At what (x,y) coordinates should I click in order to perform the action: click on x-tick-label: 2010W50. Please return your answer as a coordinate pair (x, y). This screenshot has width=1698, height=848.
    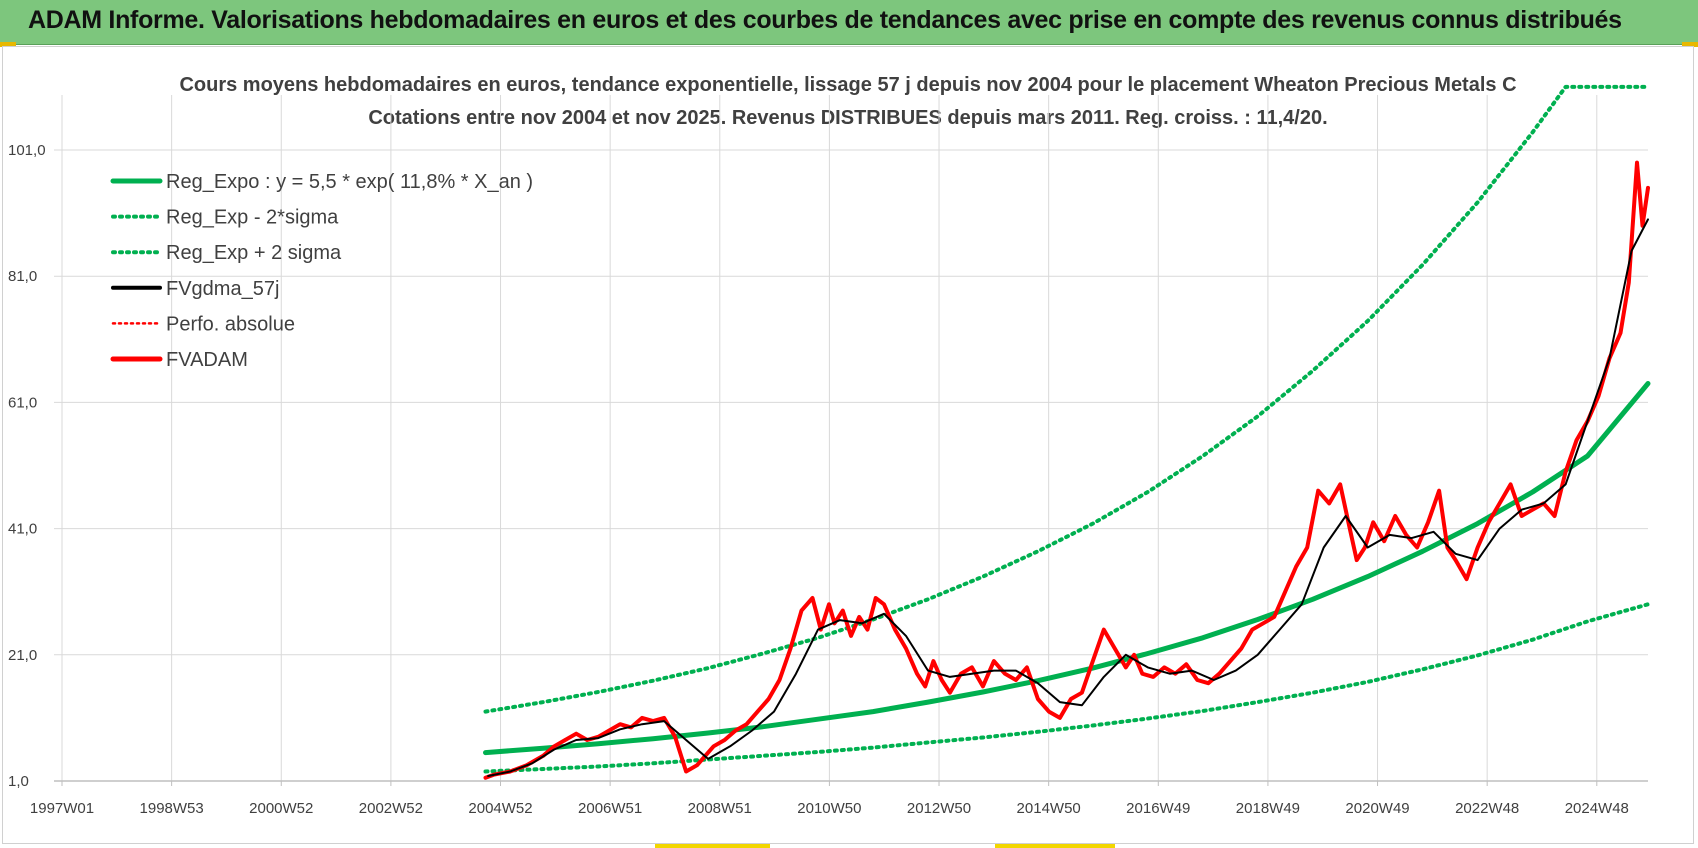
    Looking at the image, I should click on (829, 808).